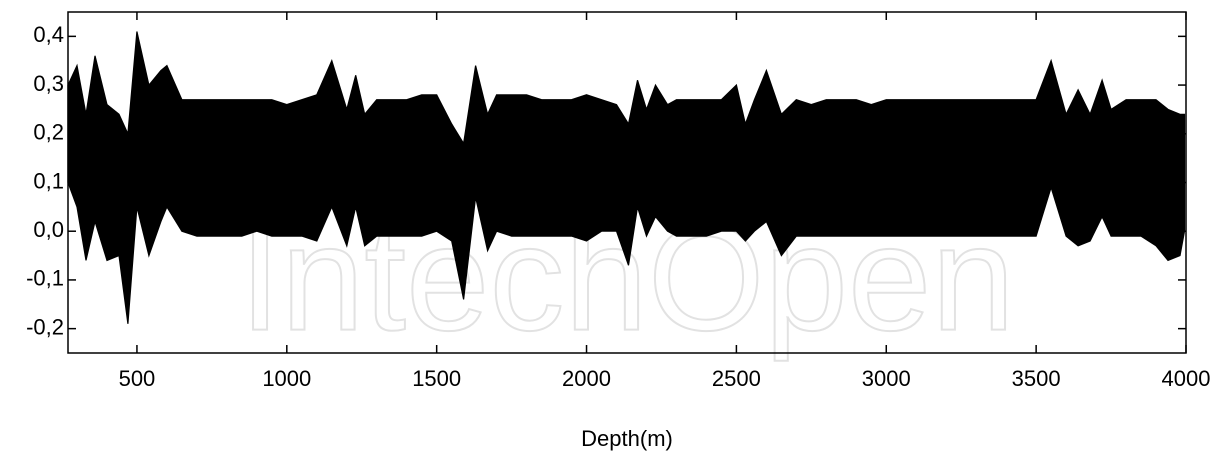  I want to click on y-tick-label: 0,4, so click(48, 34).